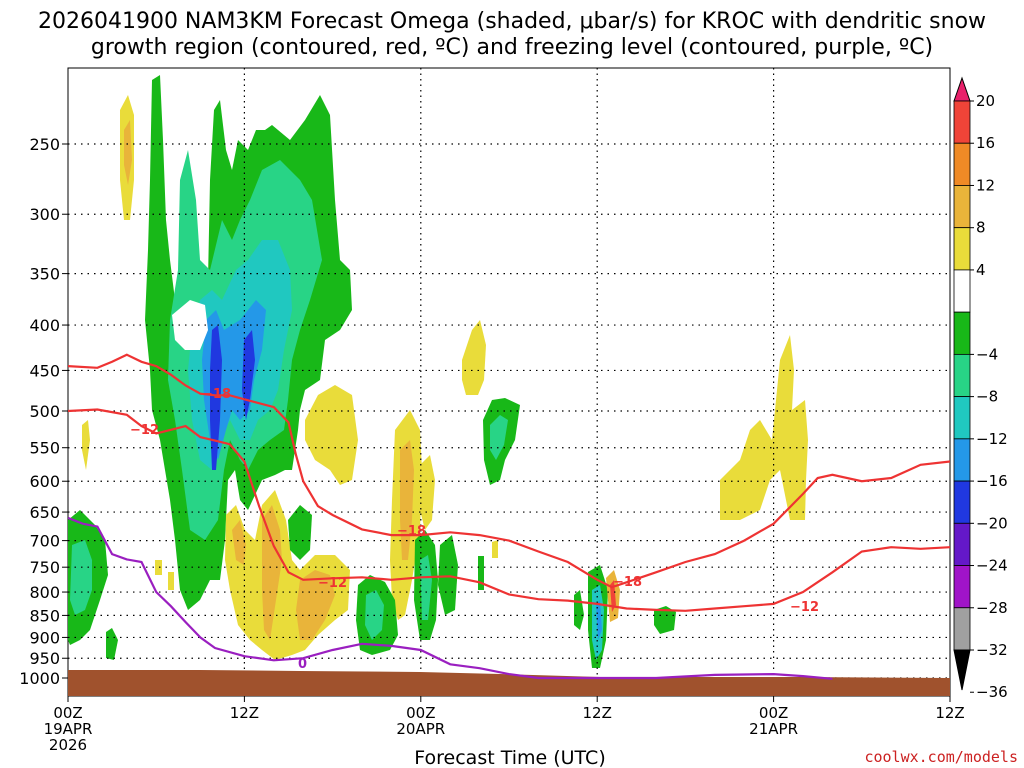 The image size is (1024, 768). Describe the element at coordinates (427, 492) in the screenshot. I see `omega-region-yellow-mid3` at that location.